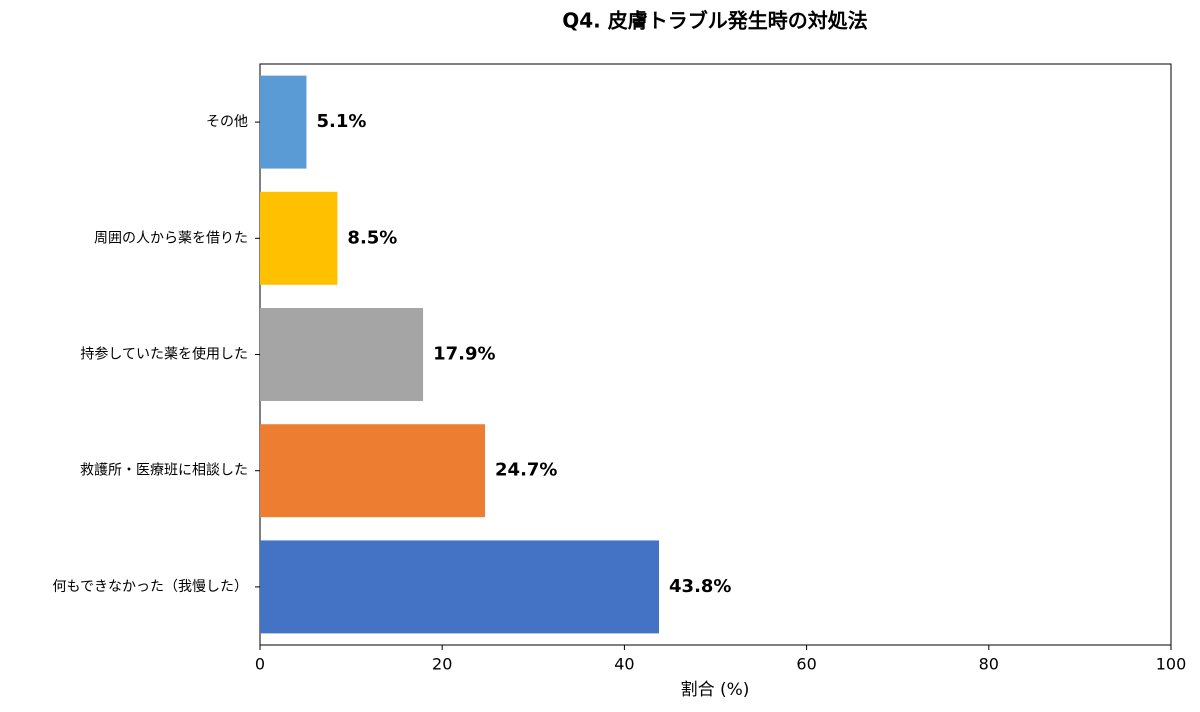 This screenshot has width=1200, height=712. Describe the element at coordinates (989, 664) in the screenshot. I see `x-tick-label: 80` at that location.